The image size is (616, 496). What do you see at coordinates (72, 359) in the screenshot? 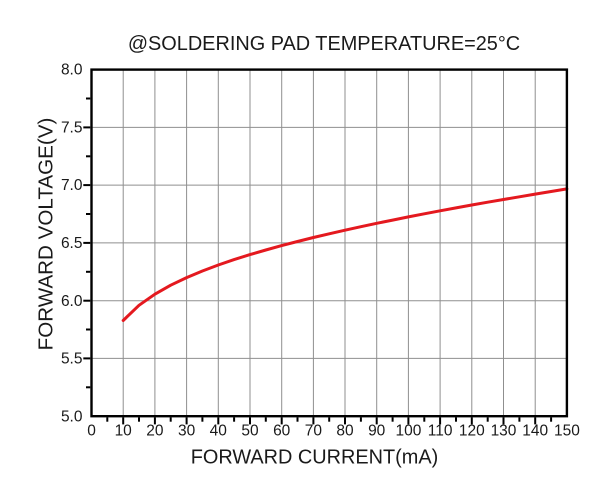
I see `svg-text: 5.5` at bounding box center [72, 359].